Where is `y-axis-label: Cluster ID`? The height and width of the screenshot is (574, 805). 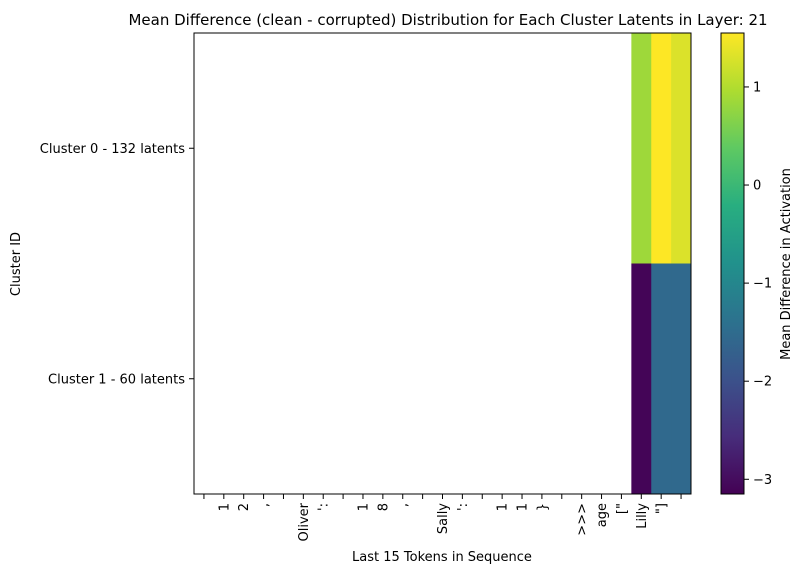 y-axis-label: Cluster ID is located at coordinates (16, 264).